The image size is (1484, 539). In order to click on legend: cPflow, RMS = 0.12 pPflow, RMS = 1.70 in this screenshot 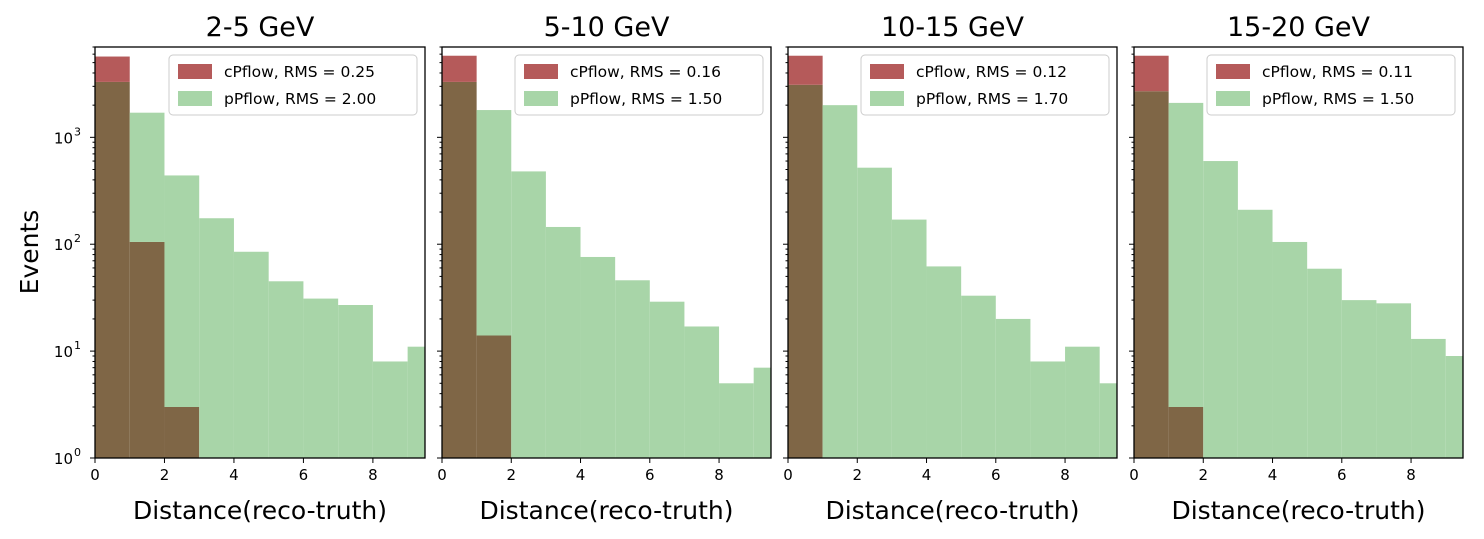, I will do `click(985, 85)`.